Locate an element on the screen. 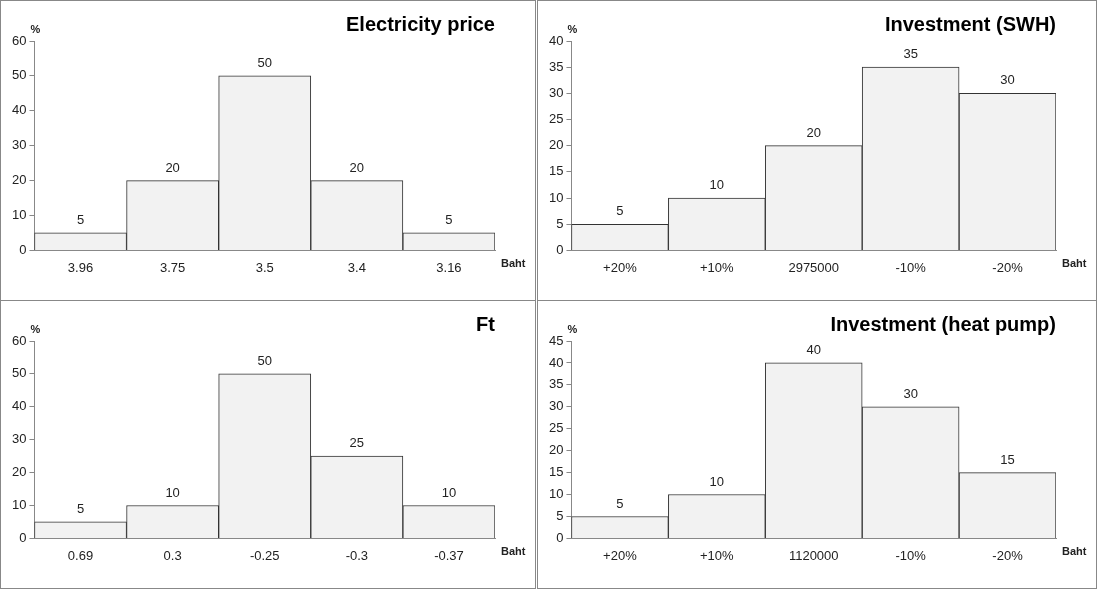  x-tick-label: 3.96 is located at coordinates (80, 267).